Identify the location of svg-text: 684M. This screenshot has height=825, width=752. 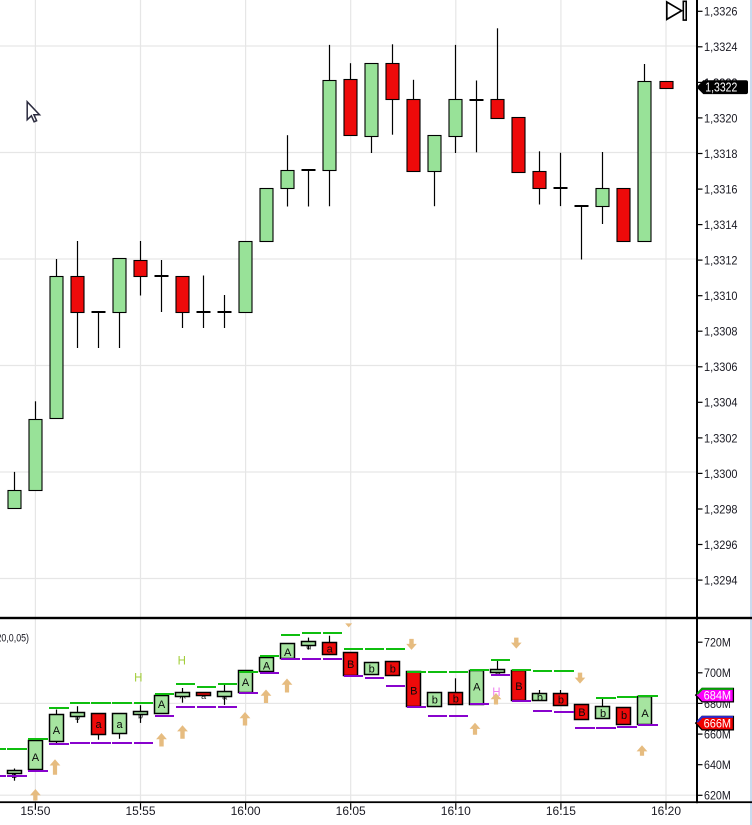
(718, 696).